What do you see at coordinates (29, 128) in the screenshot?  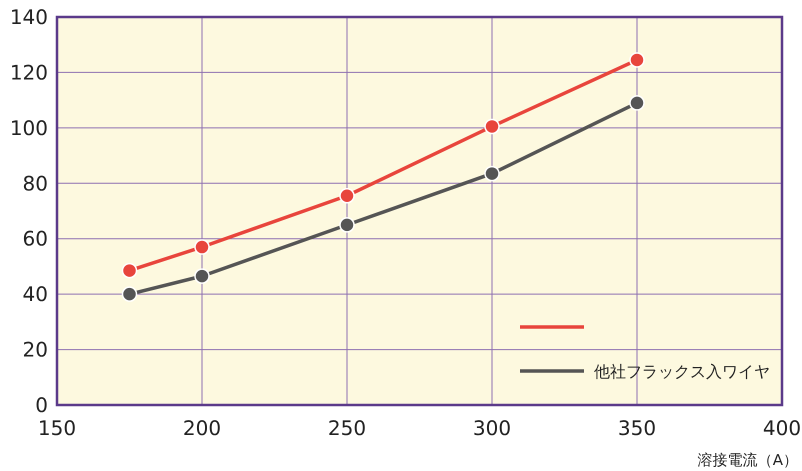 I see `y-tick-label: 100` at bounding box center [29, 128].